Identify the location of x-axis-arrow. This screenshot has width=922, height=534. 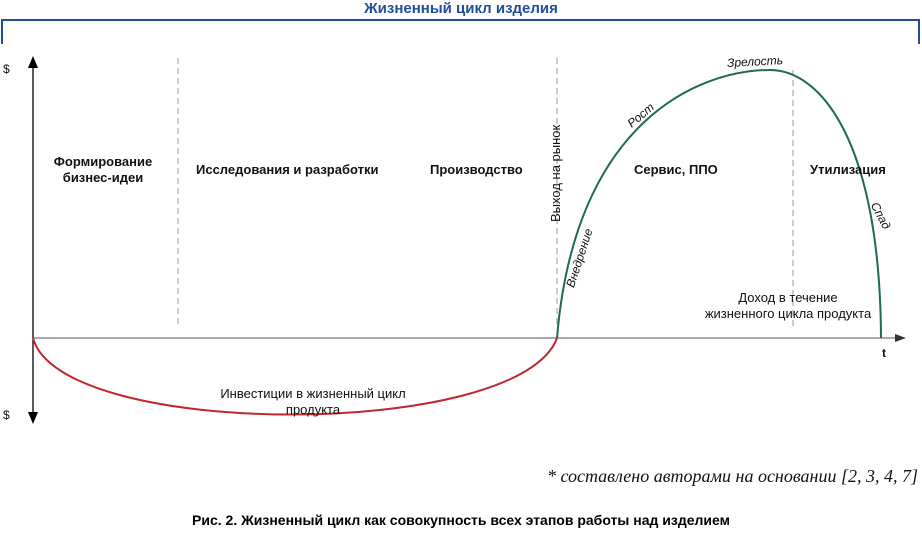
(900, 338).